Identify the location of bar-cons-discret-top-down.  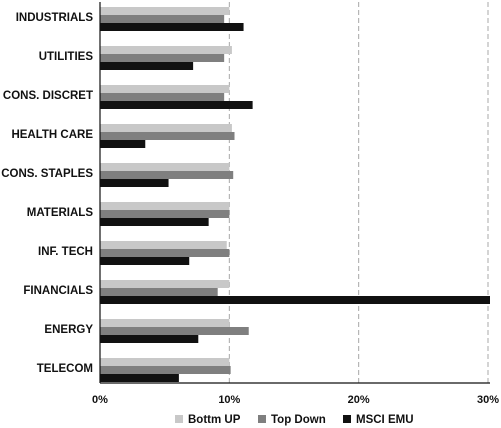
(162, 97).